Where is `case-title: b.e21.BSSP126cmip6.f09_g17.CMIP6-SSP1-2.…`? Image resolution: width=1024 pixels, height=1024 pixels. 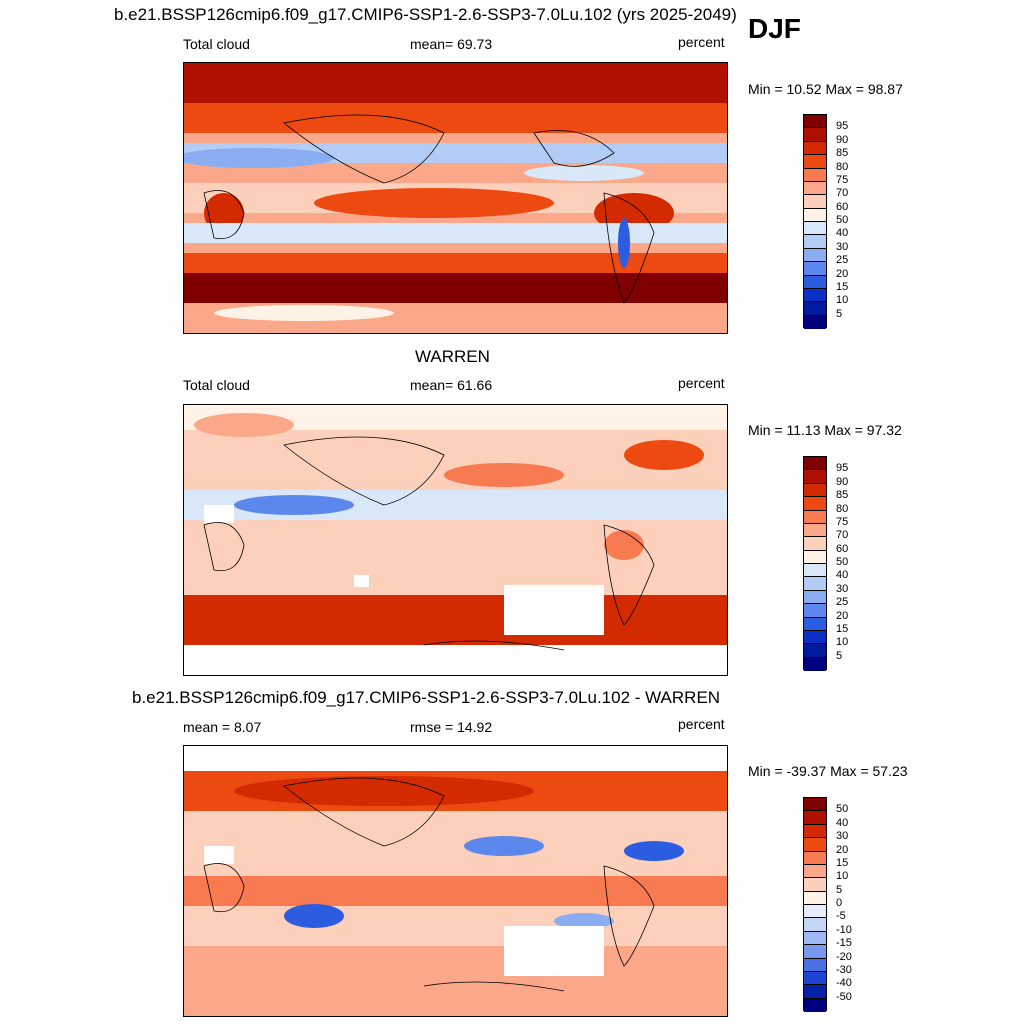
case-title: b.e21.BSSP126cmip6.f09_g17.CMIP6-SSP1-2.… is located at coordinates (425, 14).